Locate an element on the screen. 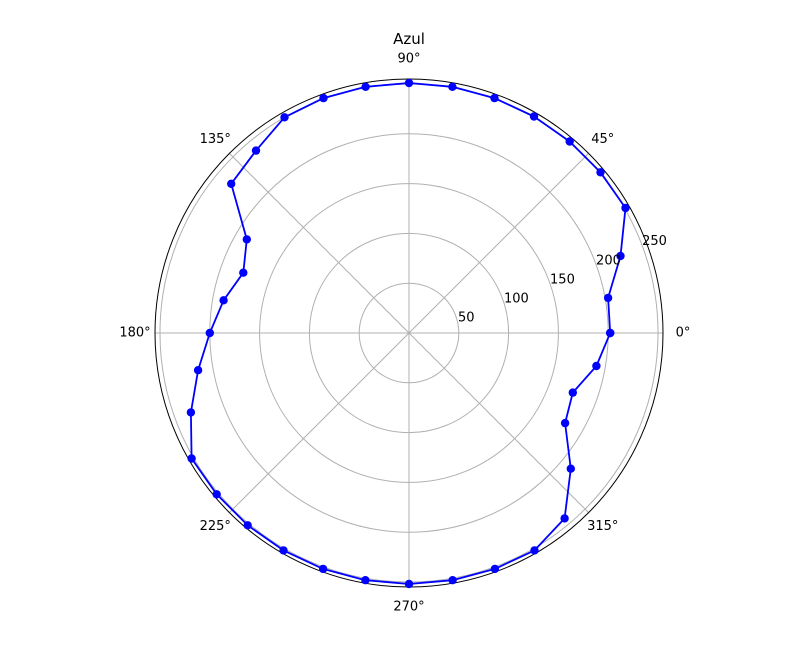 Image resolution: width=800 pixels, height=660 pixels. theta-tick-label: 180° is located at coordinates (134, 333).